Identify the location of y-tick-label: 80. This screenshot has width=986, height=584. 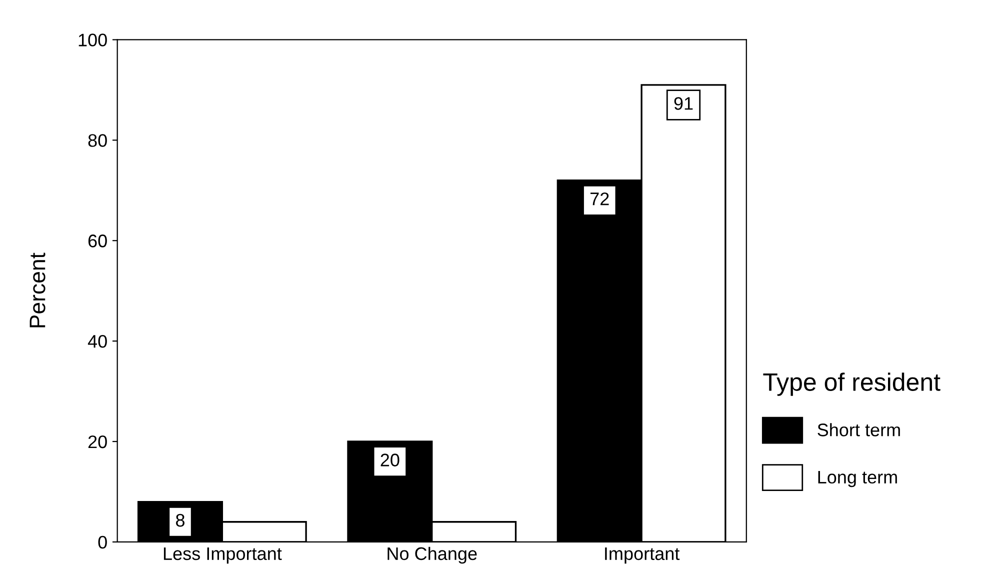
(97, 140).